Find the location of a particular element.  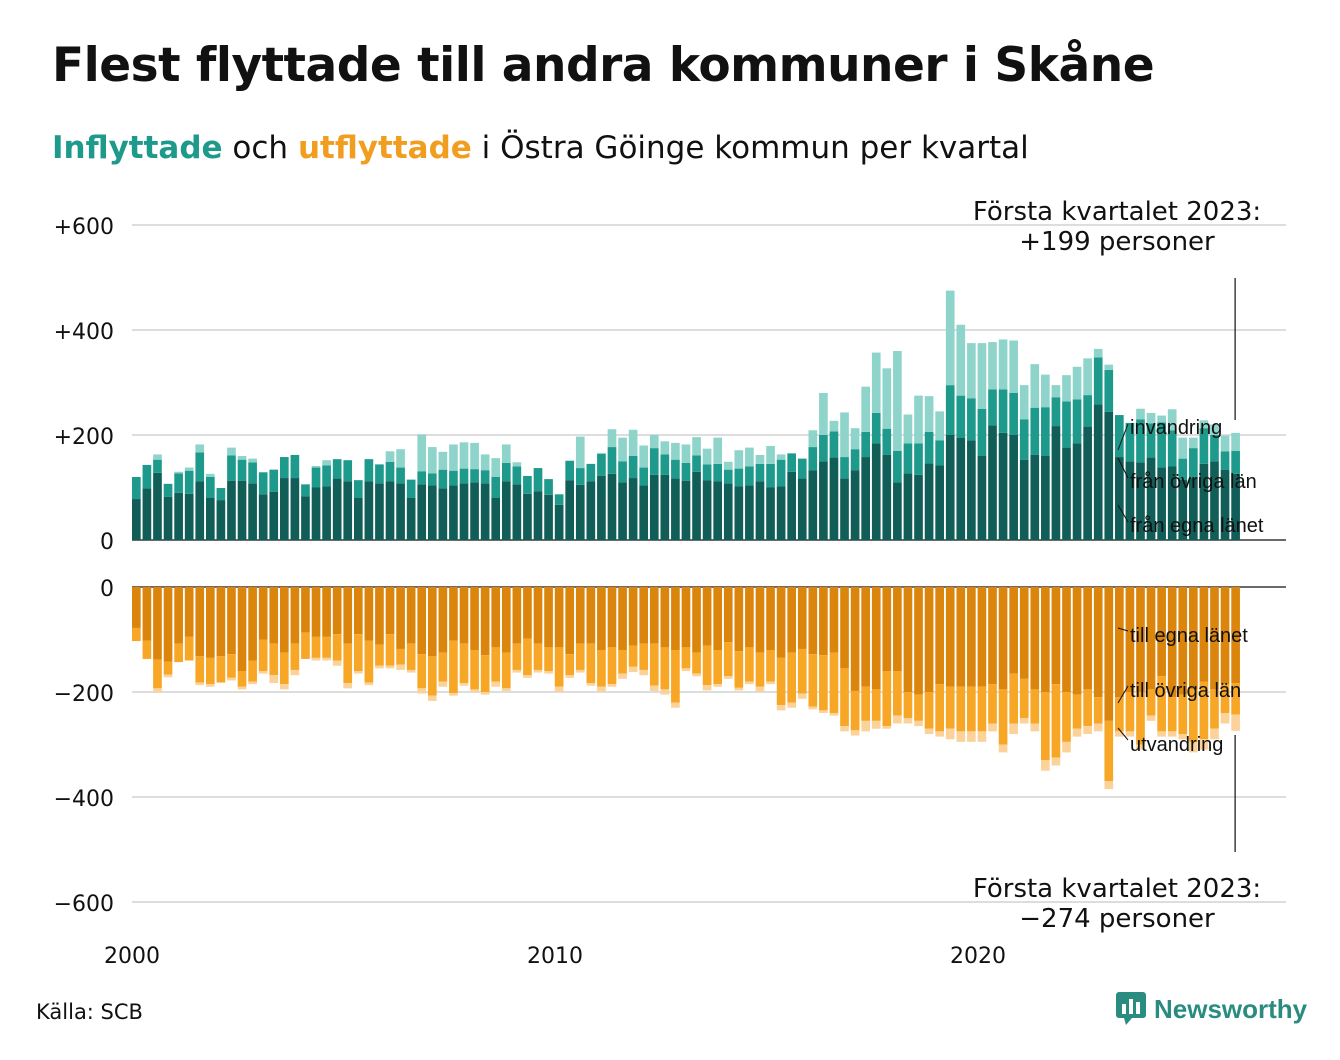

top-y-tick-label: 0 is located at coordinates (107, 542).